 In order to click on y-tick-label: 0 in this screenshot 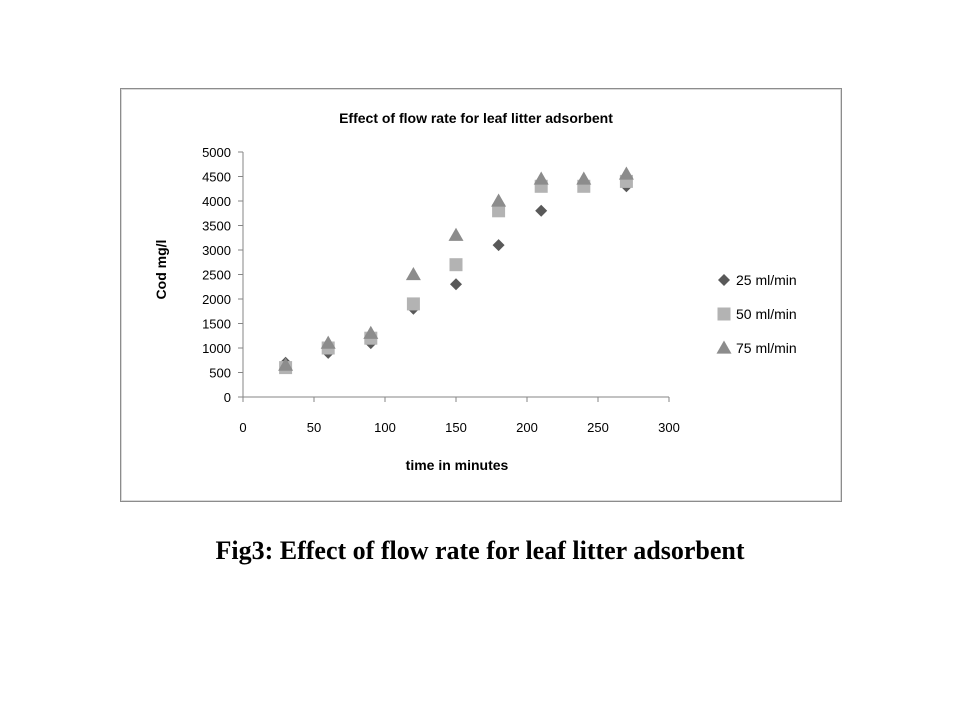, I will do `click(227, 397)`.